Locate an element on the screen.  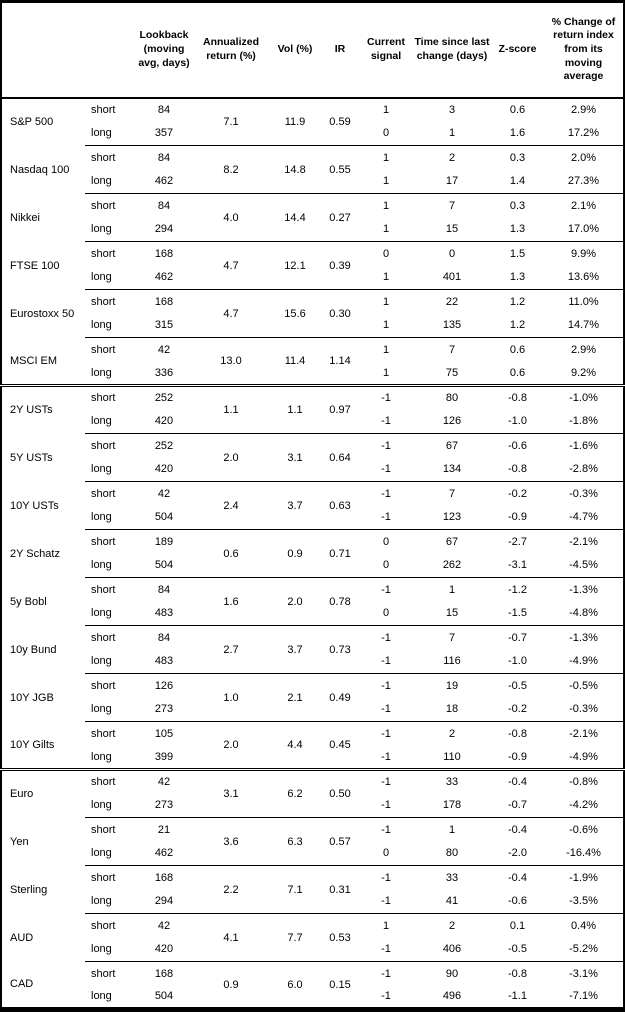
days-value: 2 is located at coordinates (452, 157).